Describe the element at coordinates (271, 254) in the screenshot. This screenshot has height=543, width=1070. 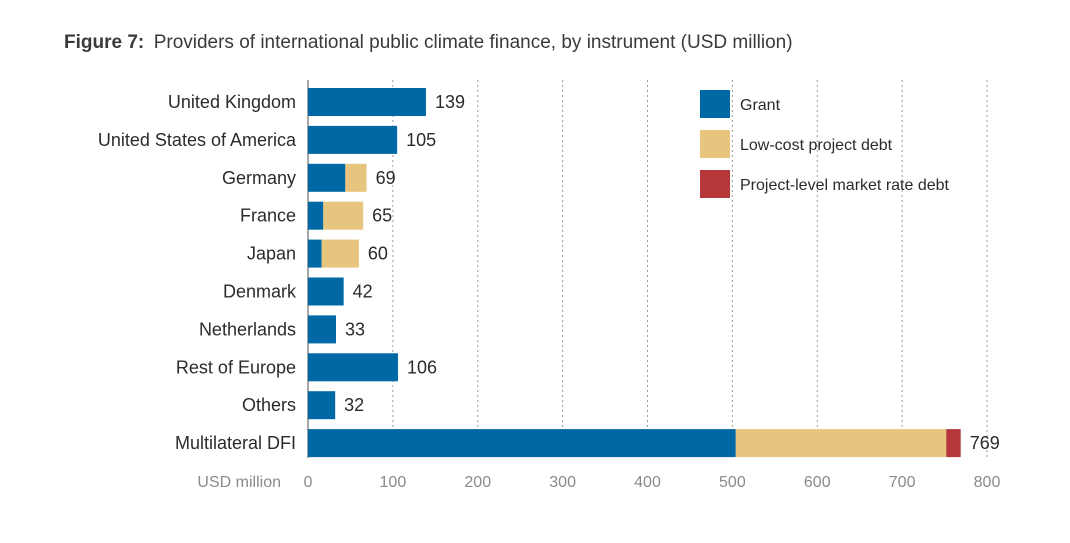
I see `category-label-5: Japan` at that location.